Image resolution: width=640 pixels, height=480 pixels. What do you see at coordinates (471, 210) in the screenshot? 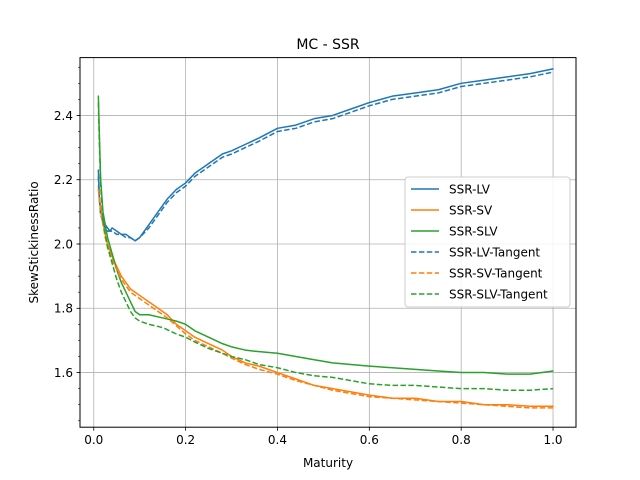
I see `legend-label: SSR-SV` at bounding box center [471, 210].